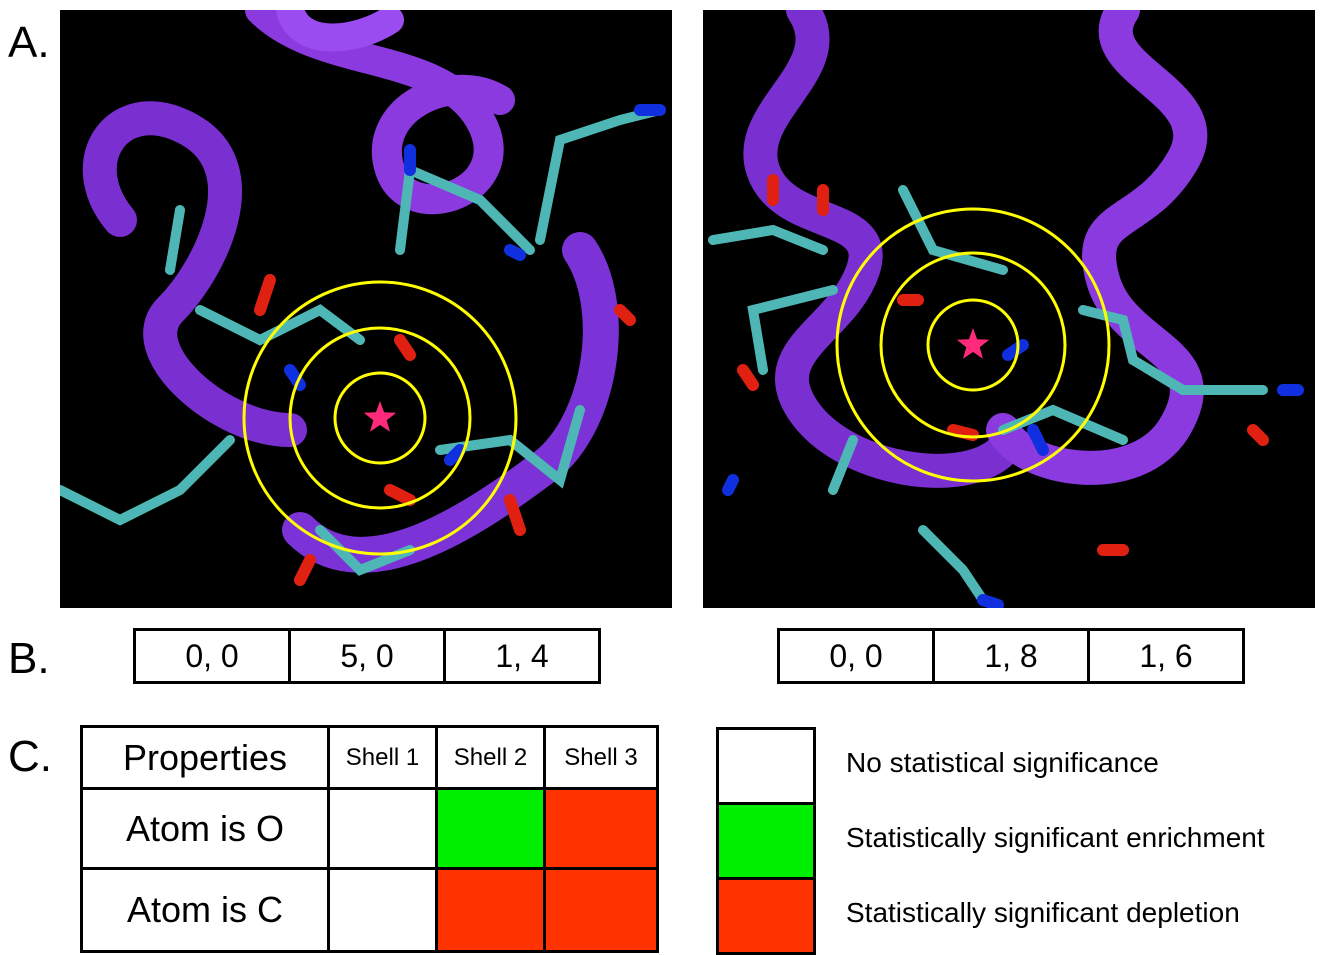 This screenshot has width=1341, height=955. Describe the element at coordinates (520, 656) in the screenshot. I see `count-cell: 1, 4` at that location.